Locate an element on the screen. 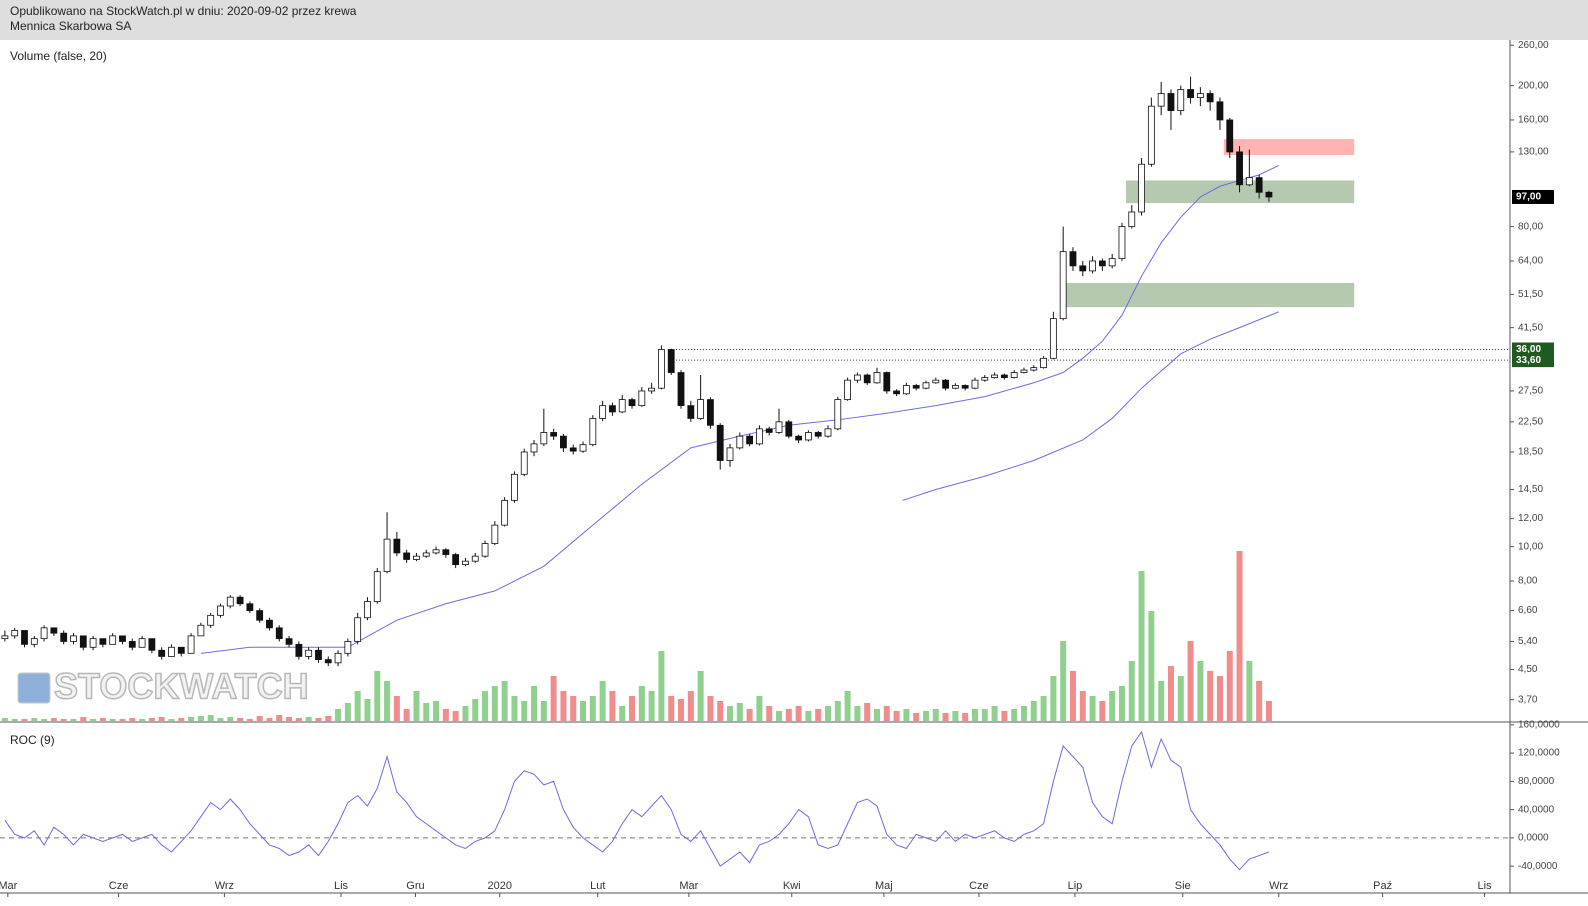  y-tick-label: -40,0000 is located at coordinates (1538, 866).